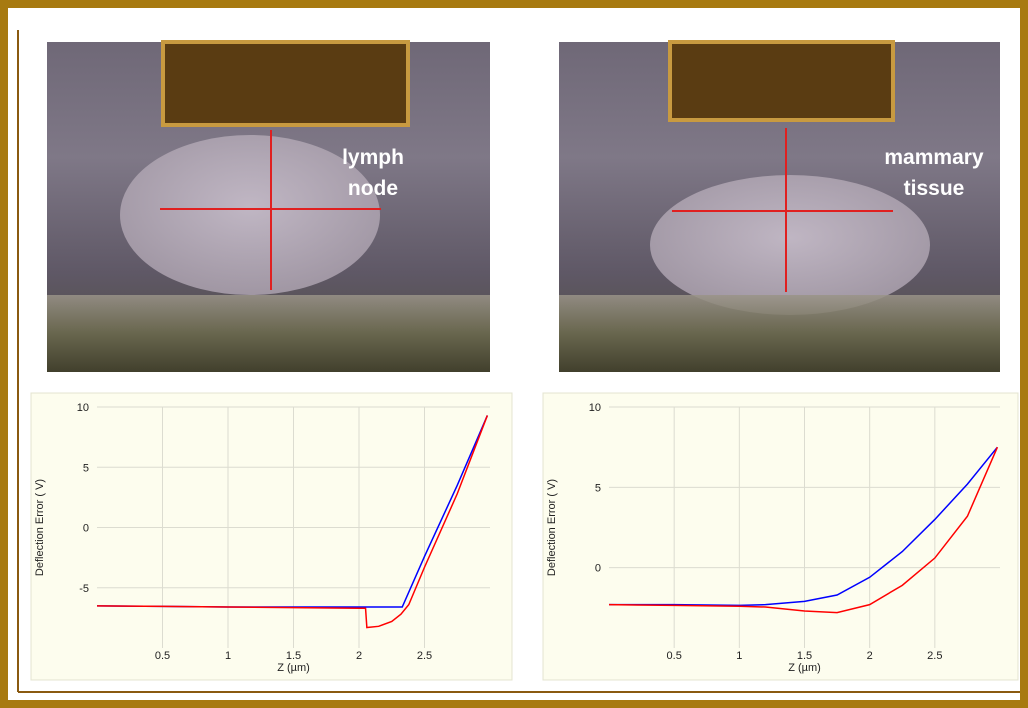  Describe the element at coordinates (84, 589) in the screenshot. I see `y-tick-label: -5` at that location.